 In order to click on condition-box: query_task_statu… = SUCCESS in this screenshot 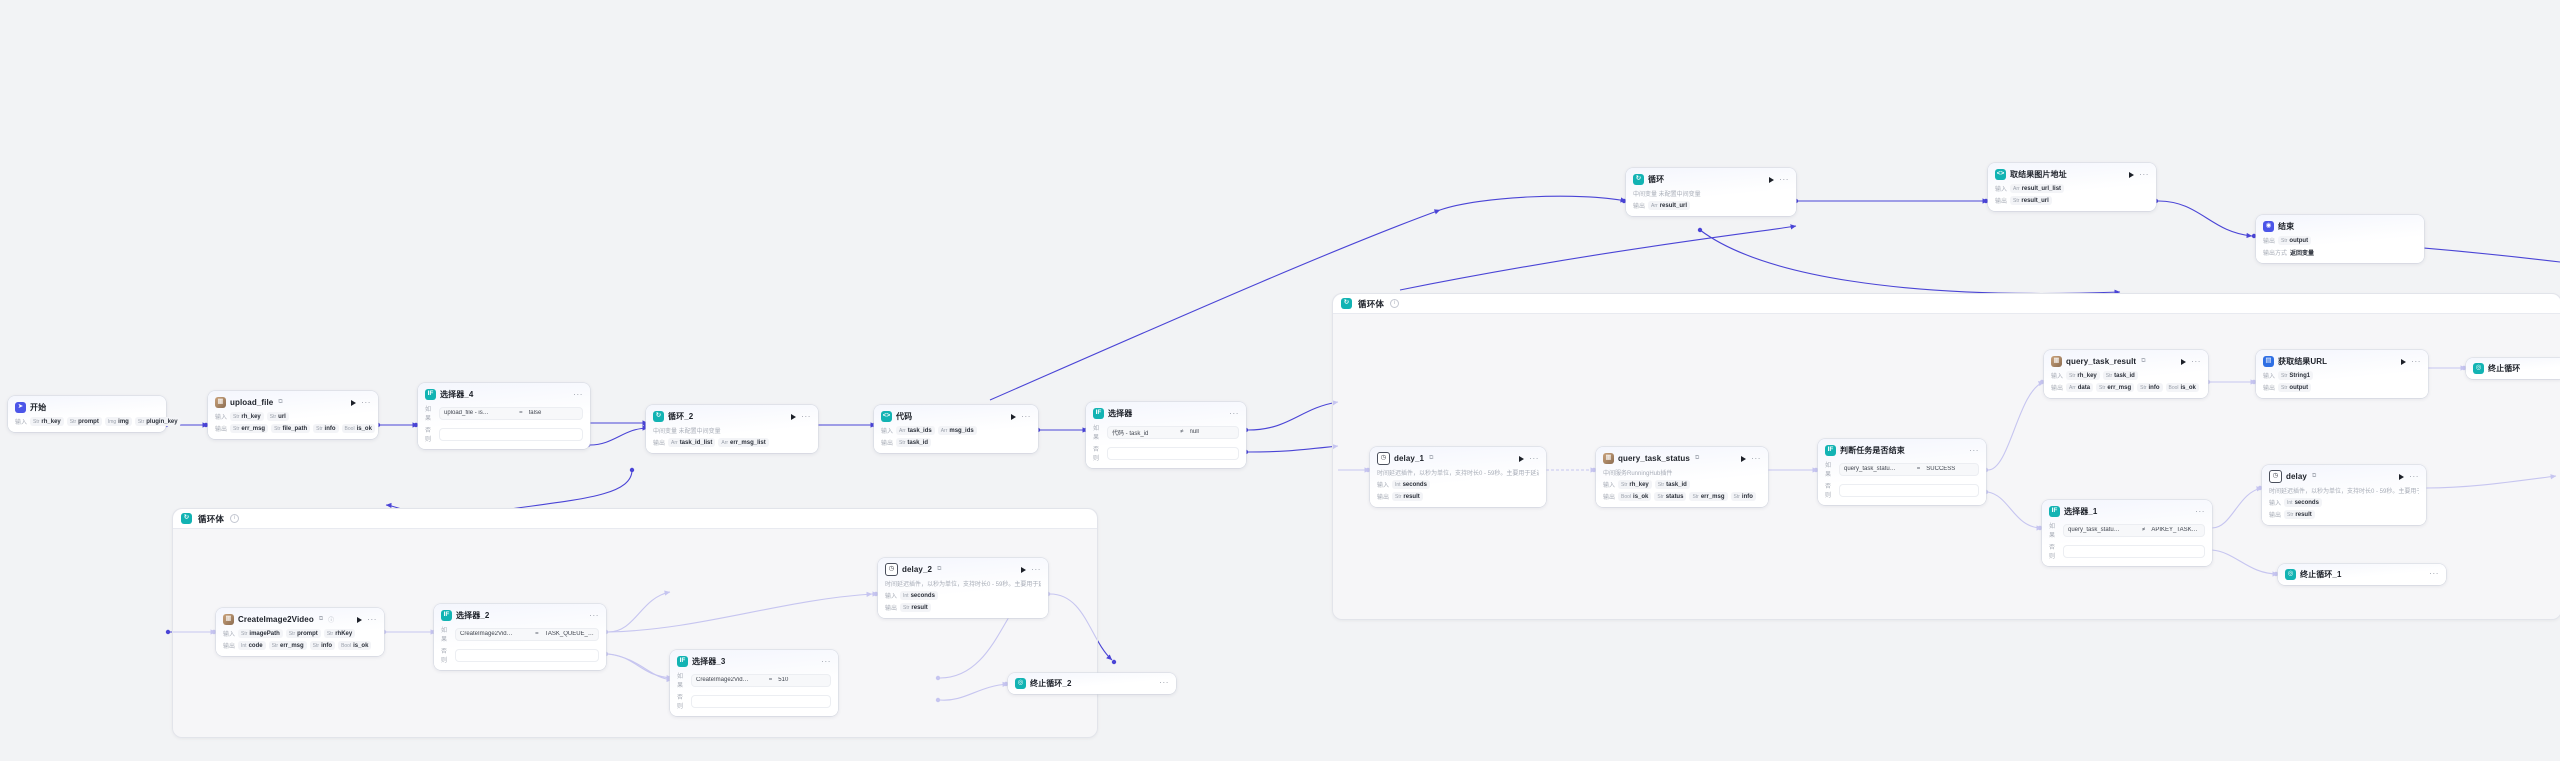, I will do `click(1909, 469)`.